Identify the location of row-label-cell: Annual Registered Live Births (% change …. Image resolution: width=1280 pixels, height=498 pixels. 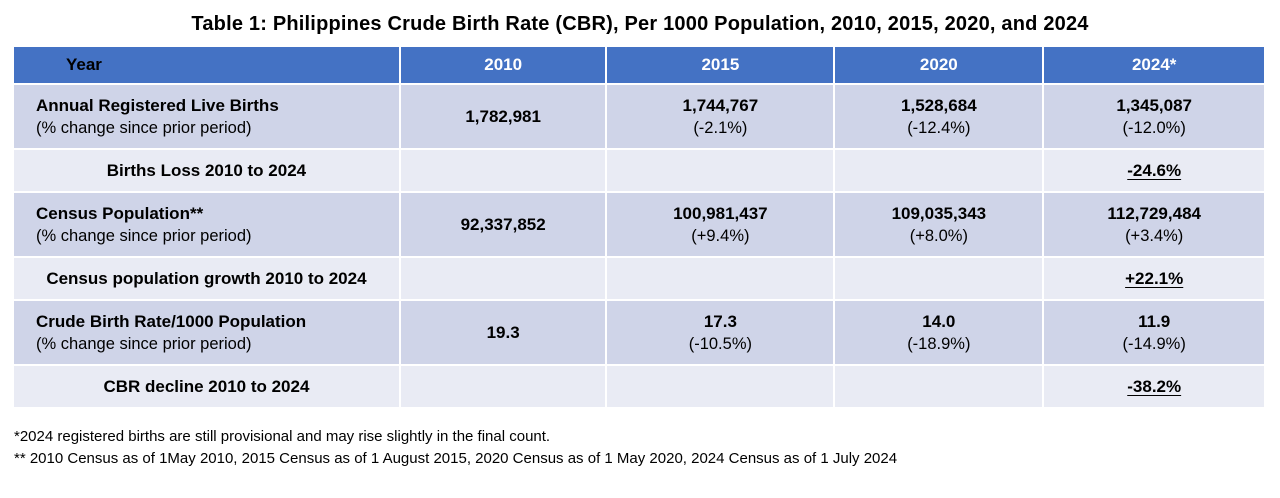
(206, 116).